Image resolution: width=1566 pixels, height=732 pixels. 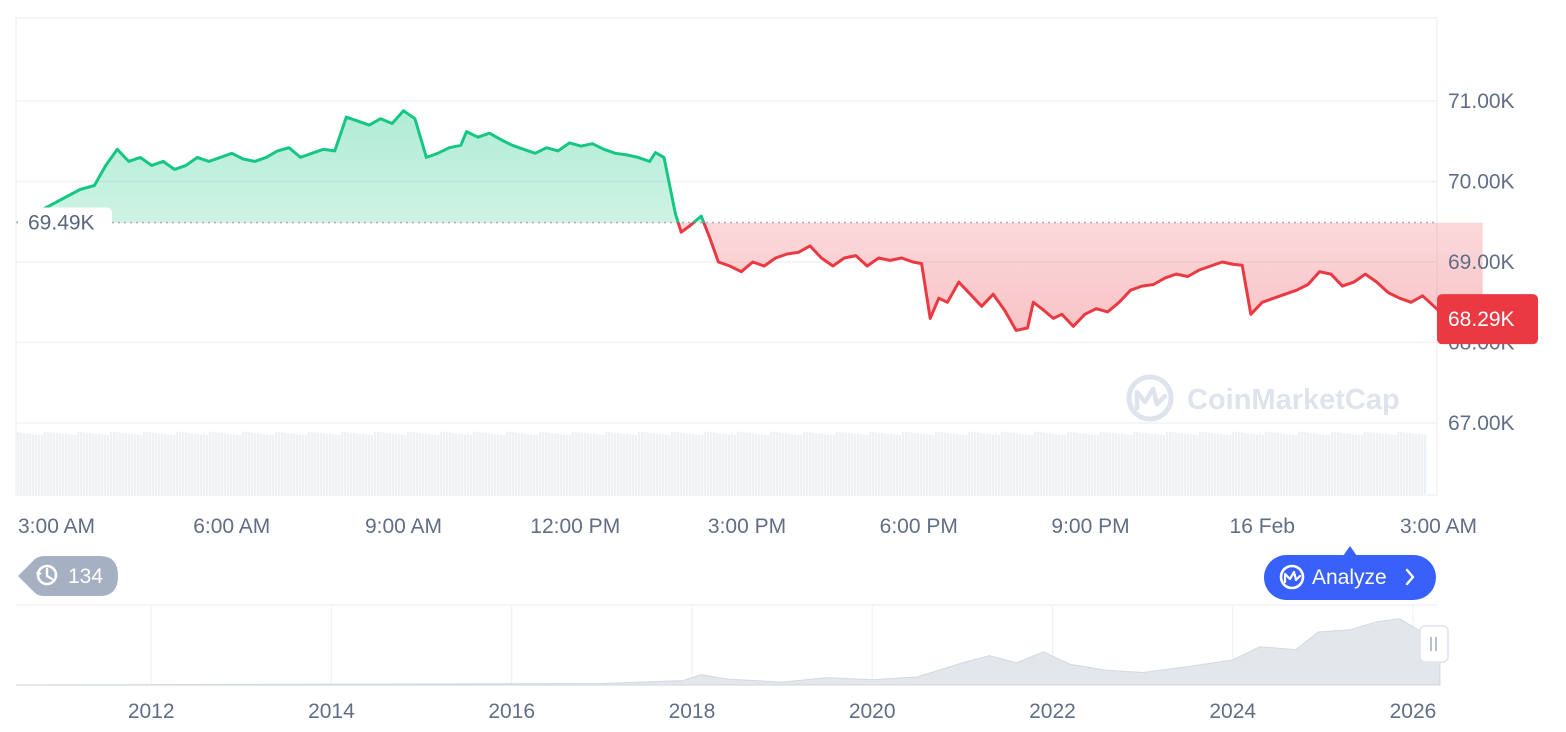 What do you see at coordinates (56, 526) in the screenshot?
I see `x-tick-label: 3:00 AM` at bounding box center [56, 526].